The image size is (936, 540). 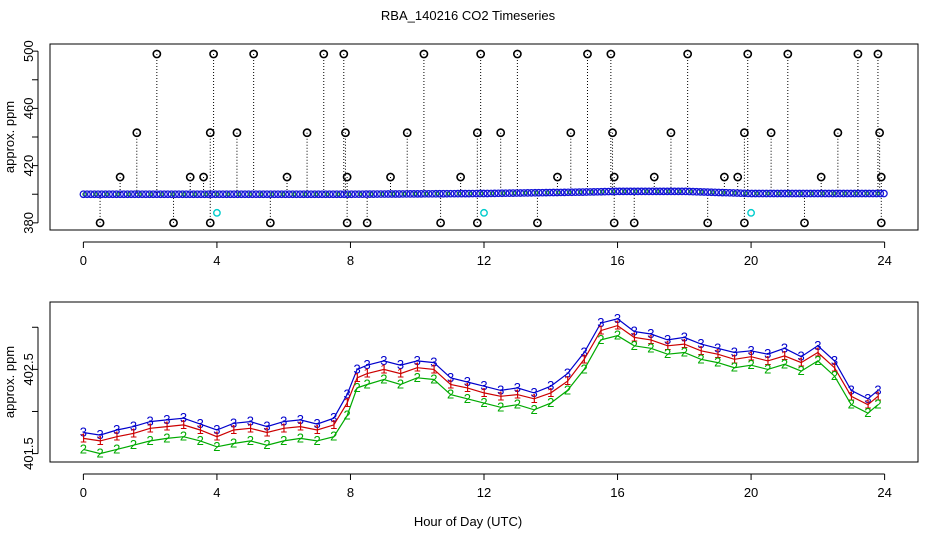 What do you see at coordinates (350, 260) in the screenshot?
I see `top-panel-x-tick-label: 8` at bounding box center [350, 260].